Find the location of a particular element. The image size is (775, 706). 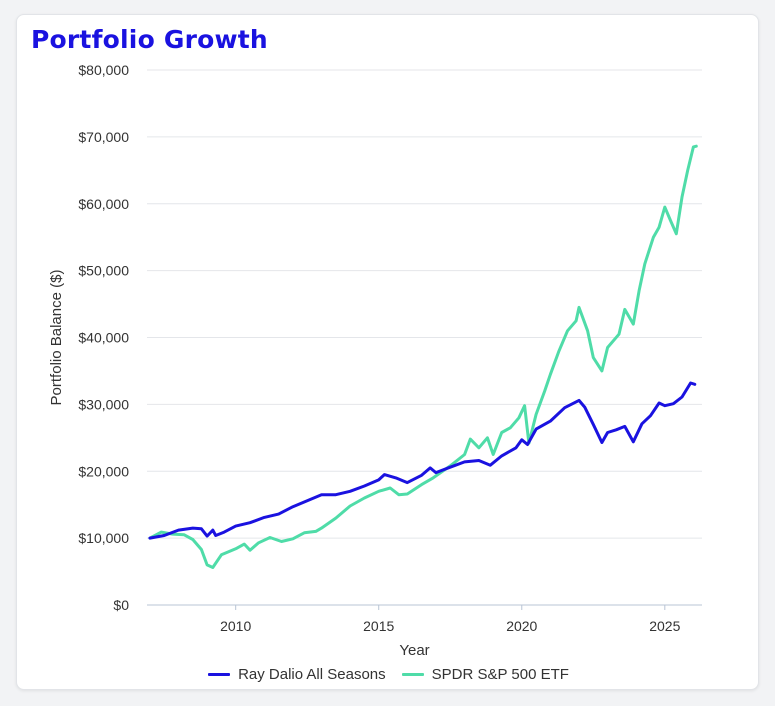

y-tick-label: $20,000 is located at coordinates (103, 471).